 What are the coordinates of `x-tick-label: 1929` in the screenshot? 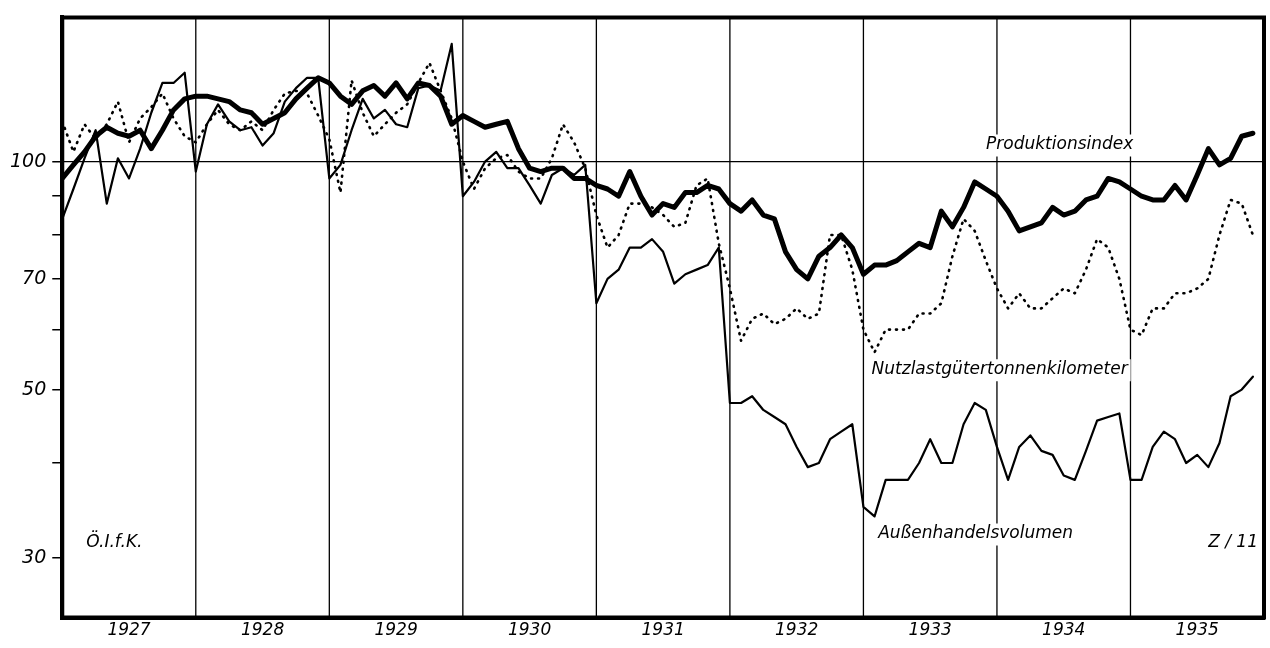 It's located at (396, 629).